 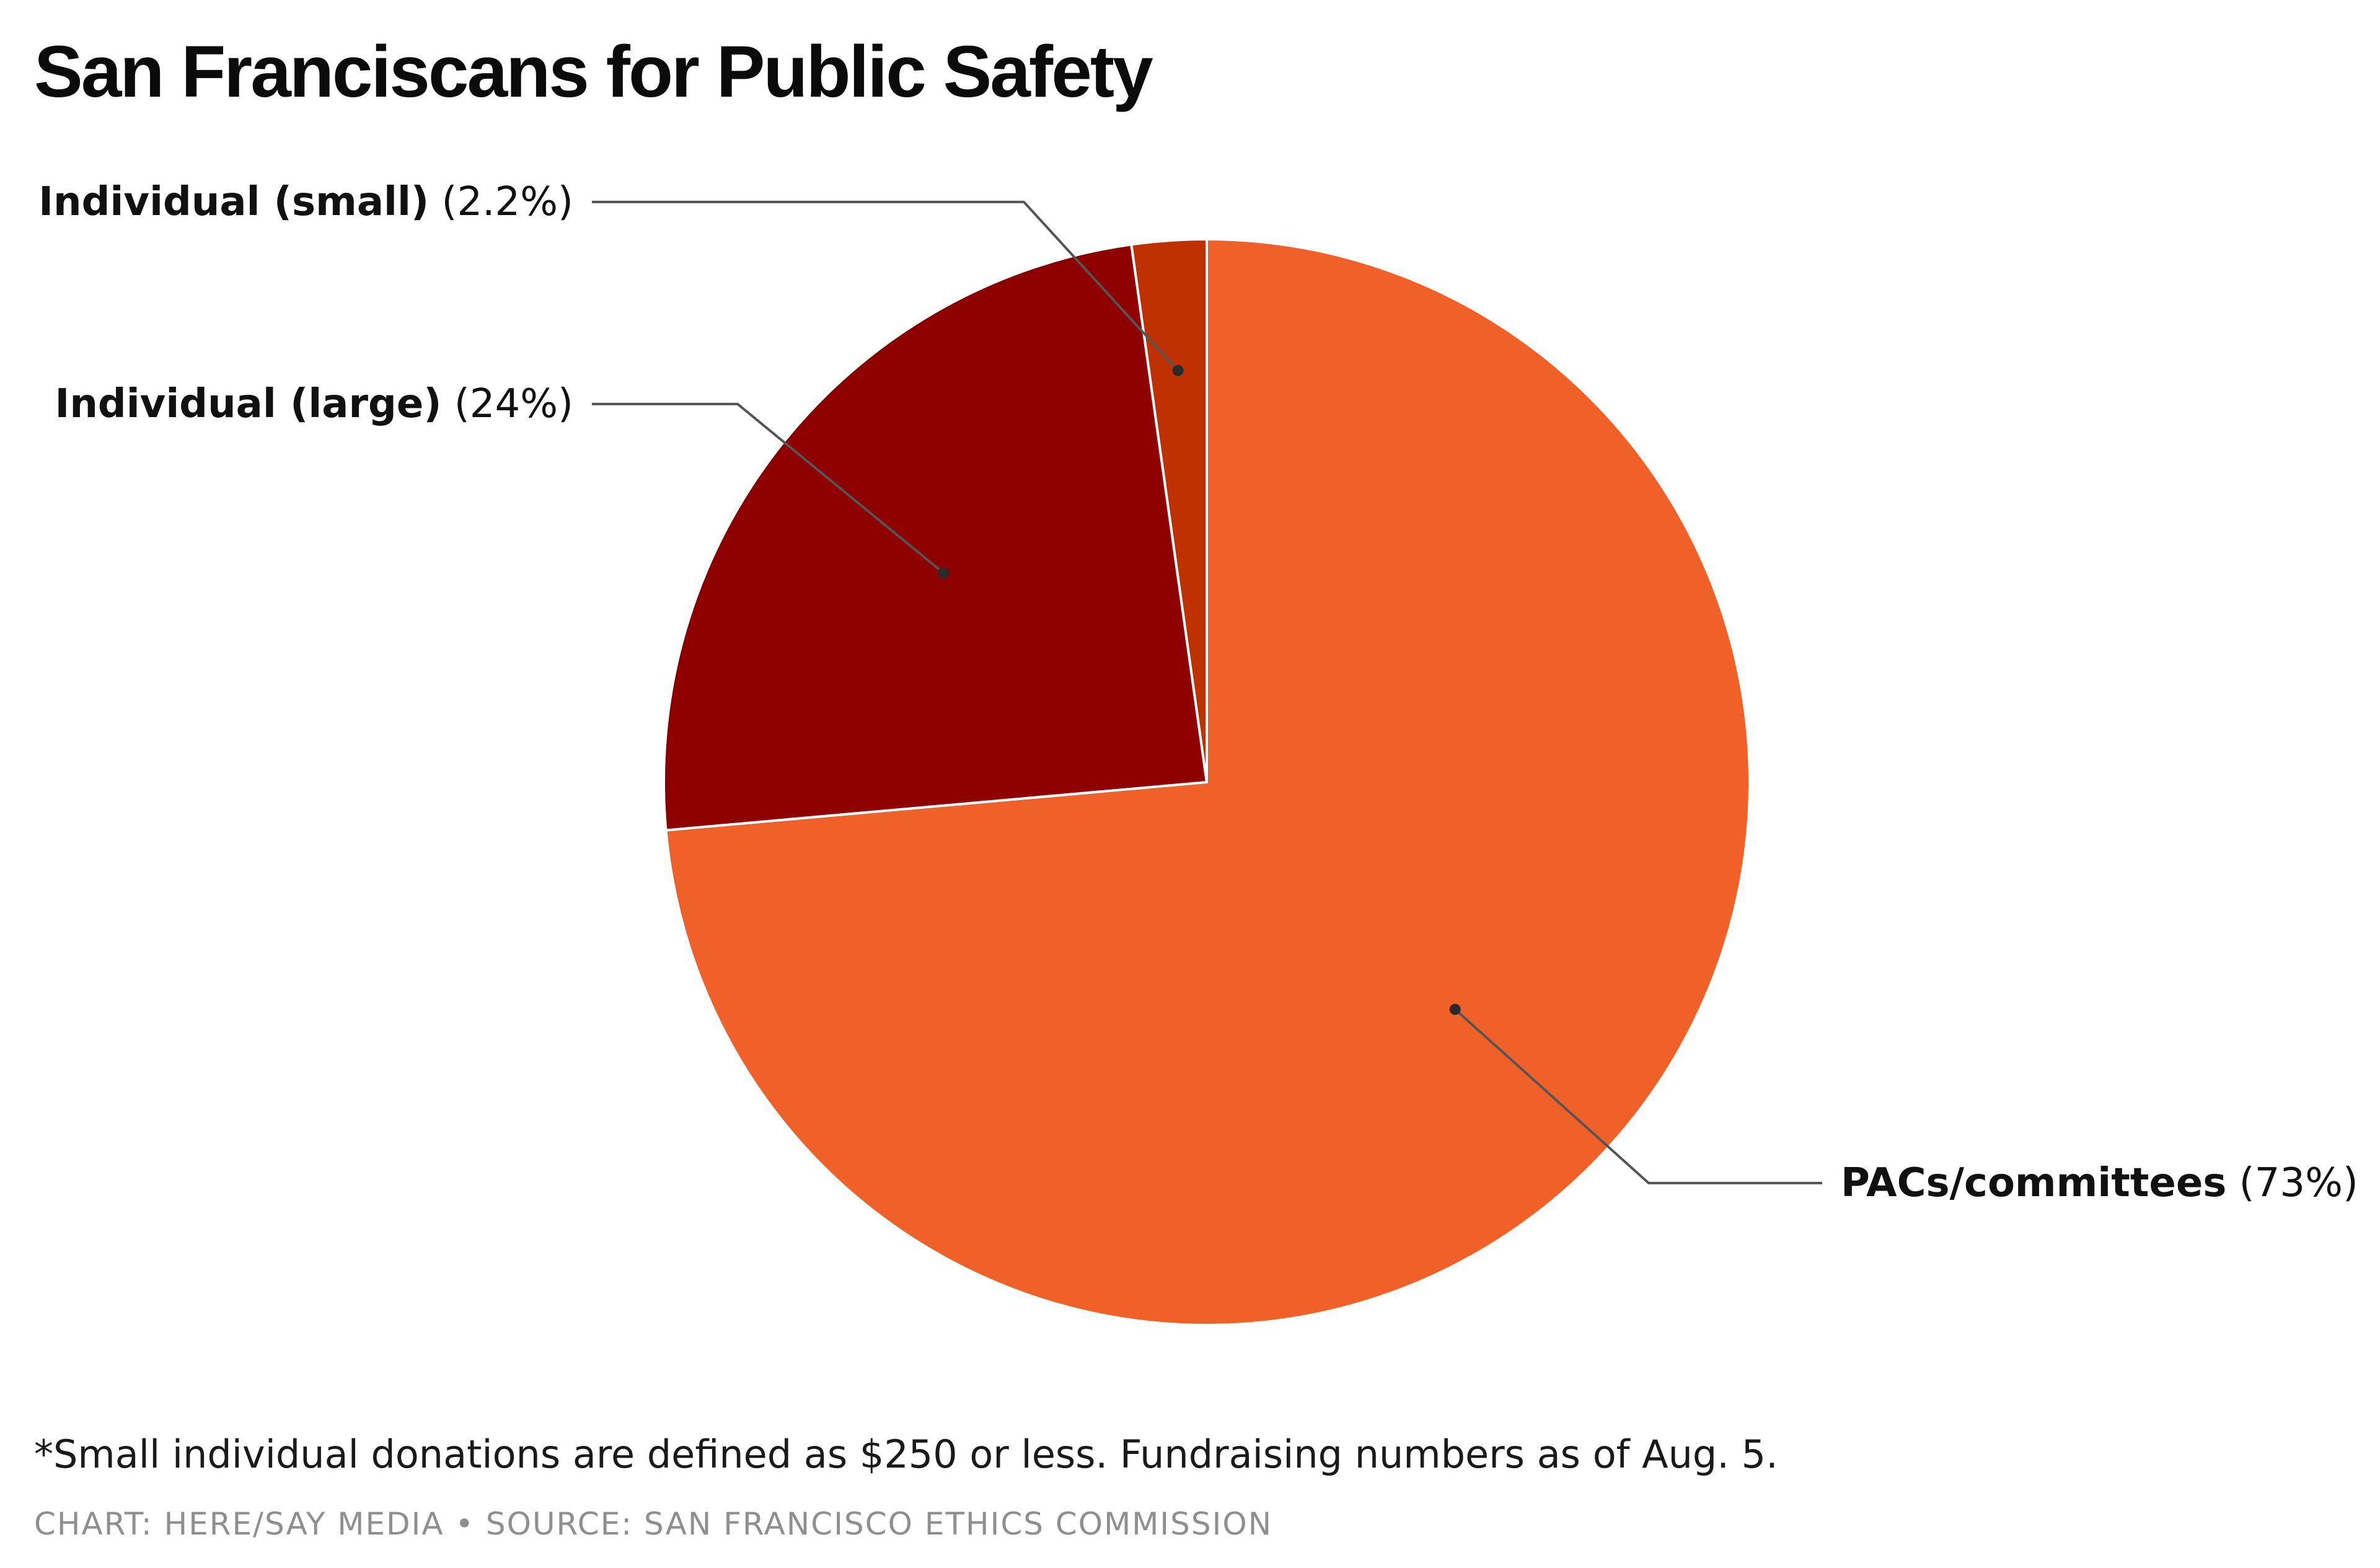 What do you see at coordinates (2292, 1183) in the screenshot?
I see `slice-label-percent: (73%)` at bounding box center [2292, 1183].